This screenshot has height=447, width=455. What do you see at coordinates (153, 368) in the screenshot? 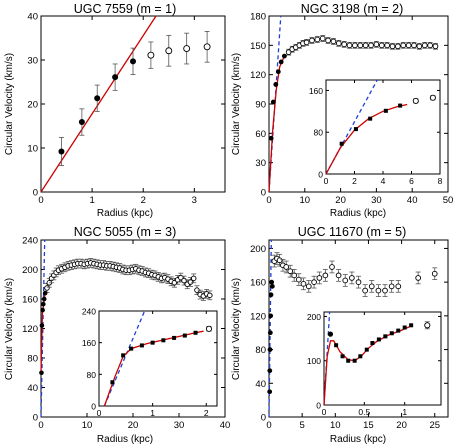
I see `model-curve` at bounding box center [153, 368].